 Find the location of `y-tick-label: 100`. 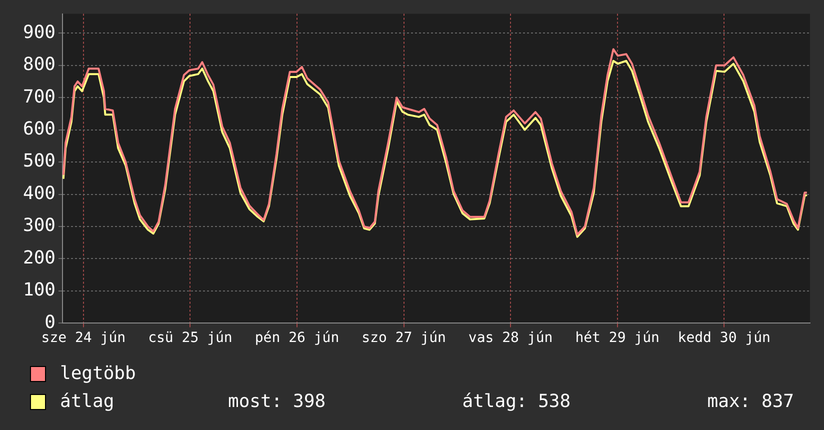

y-tick-label: 100 is located at coordinates (39, 290).